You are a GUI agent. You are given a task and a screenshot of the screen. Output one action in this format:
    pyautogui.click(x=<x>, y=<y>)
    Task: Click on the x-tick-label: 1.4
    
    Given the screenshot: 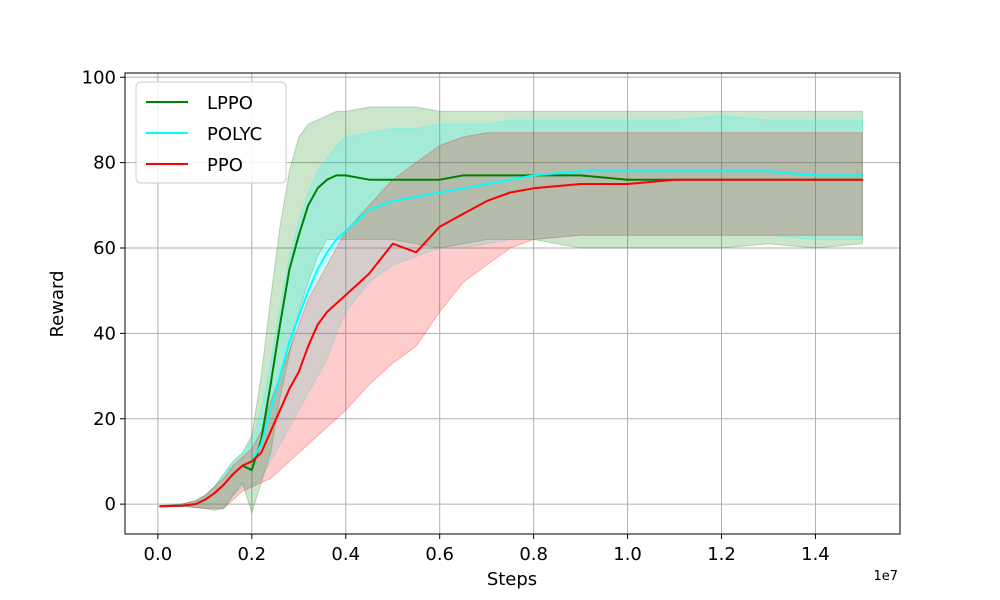 What is the action you would take?
    pyautogui.click(x=815, y=554)
    